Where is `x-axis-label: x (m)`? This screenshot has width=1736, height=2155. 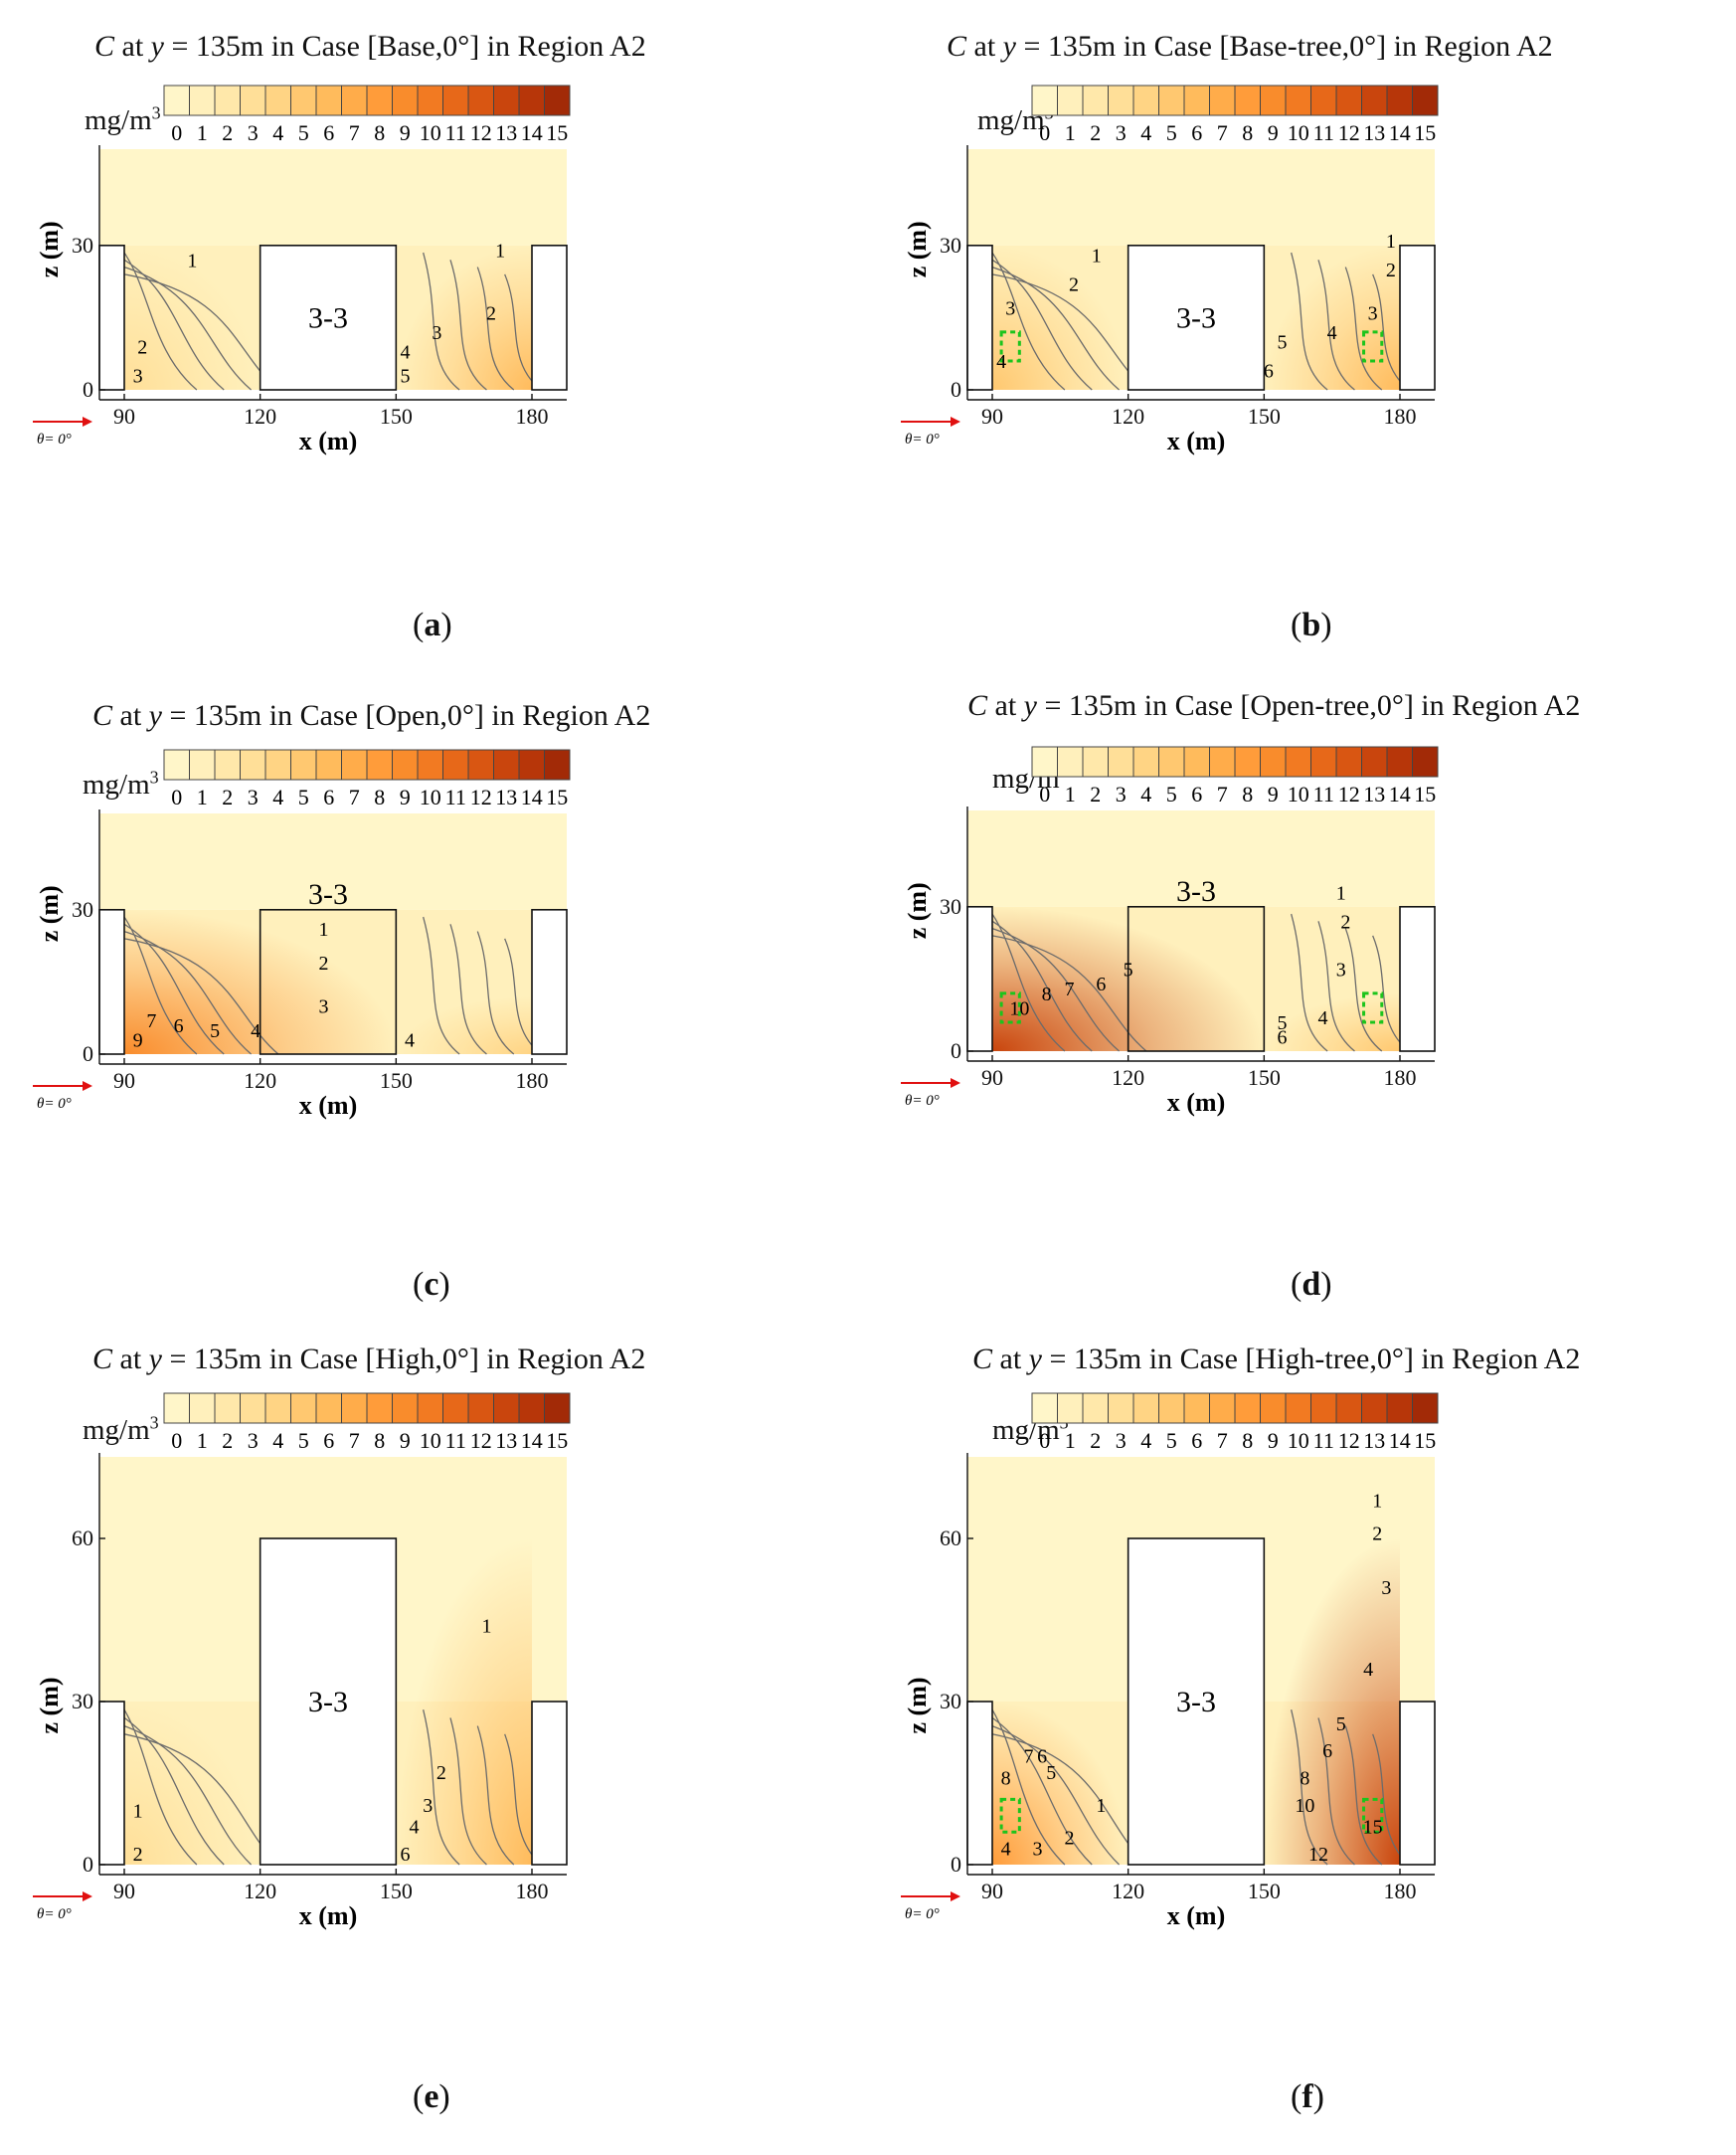 x-axis-label: x (m) is located at coordinates (1196, 1102).